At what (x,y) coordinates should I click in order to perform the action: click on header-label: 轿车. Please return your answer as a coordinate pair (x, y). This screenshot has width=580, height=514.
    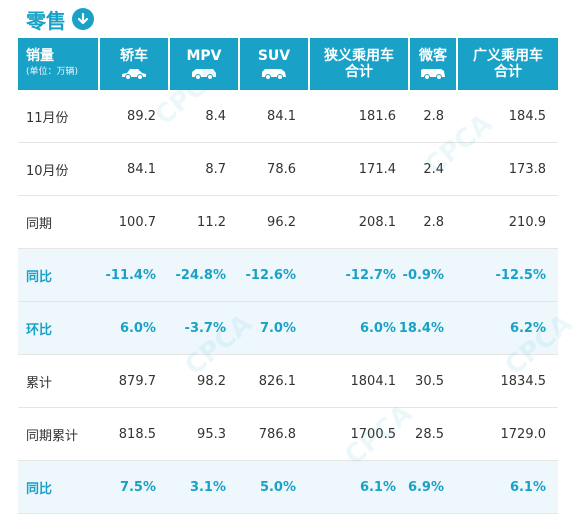
    Looking at the image, I should click on (134, 56).